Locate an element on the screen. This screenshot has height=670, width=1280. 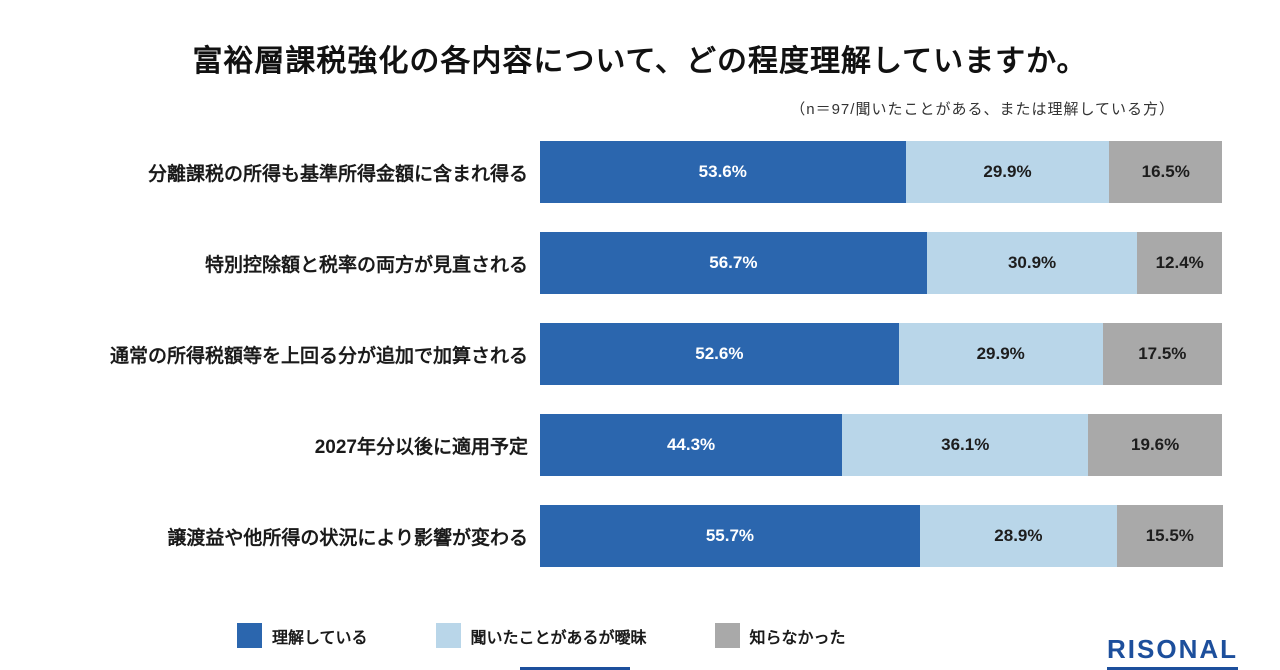
bar-segment-0: 56.7% is located at coordinates (733, 263).